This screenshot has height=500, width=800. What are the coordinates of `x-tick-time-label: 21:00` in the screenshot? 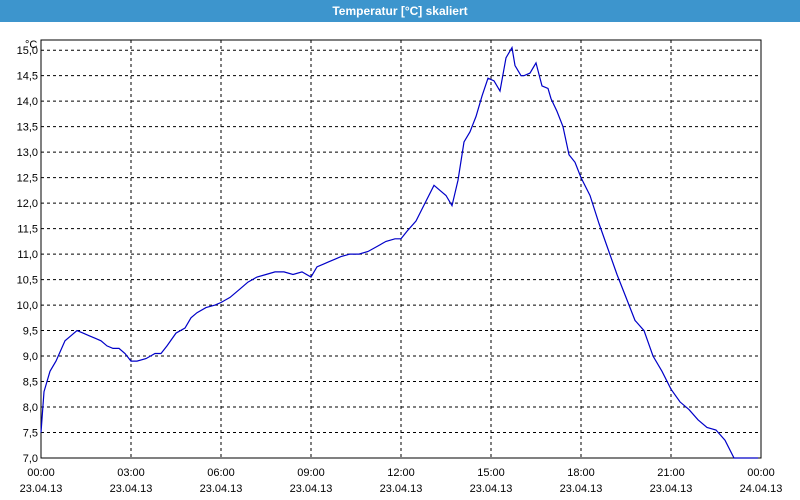 It's located at (671, 473).